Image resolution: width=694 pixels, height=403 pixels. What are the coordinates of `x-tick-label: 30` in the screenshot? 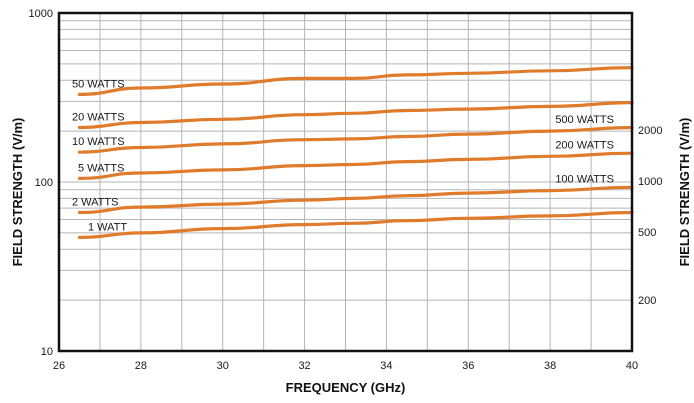 It's located at (223, 366).